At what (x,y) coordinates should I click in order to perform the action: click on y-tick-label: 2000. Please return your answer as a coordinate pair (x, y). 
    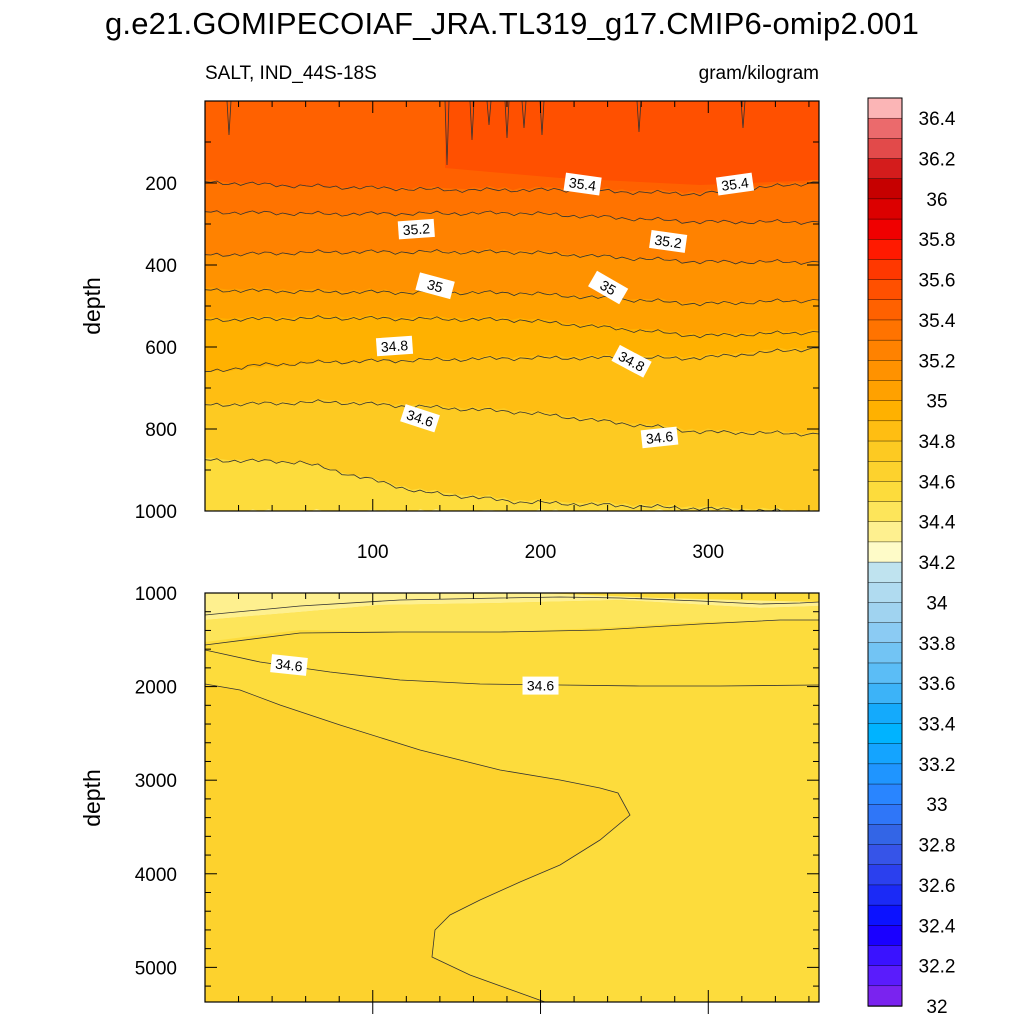
    Looking at the image, I should click on (156, 688).